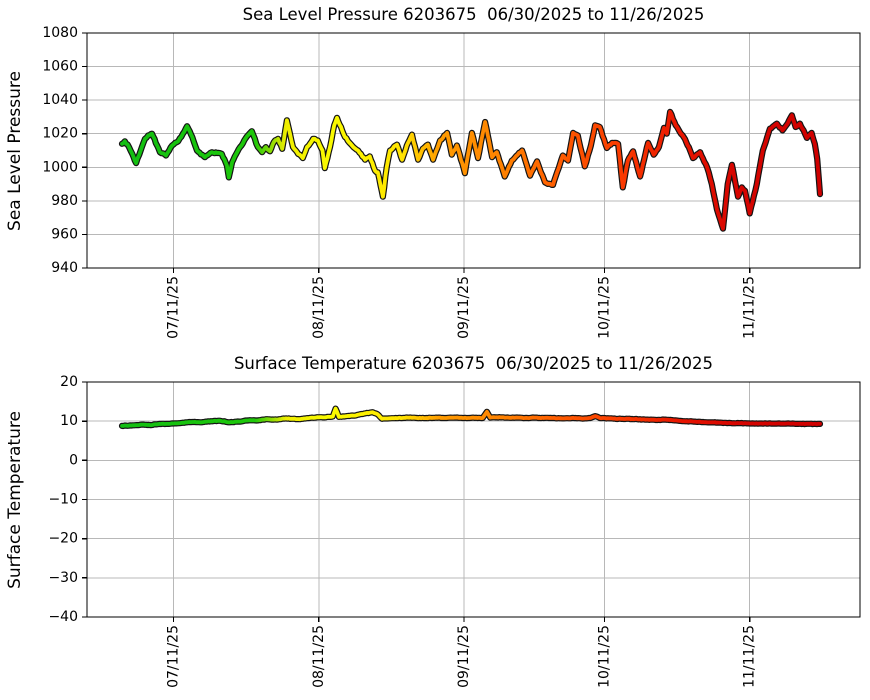 The height and width of the screenshot is (700, 870). Describe the element at coordinates (63, 617) in the screenshot. I see `y-tick-label: −40` at that location.